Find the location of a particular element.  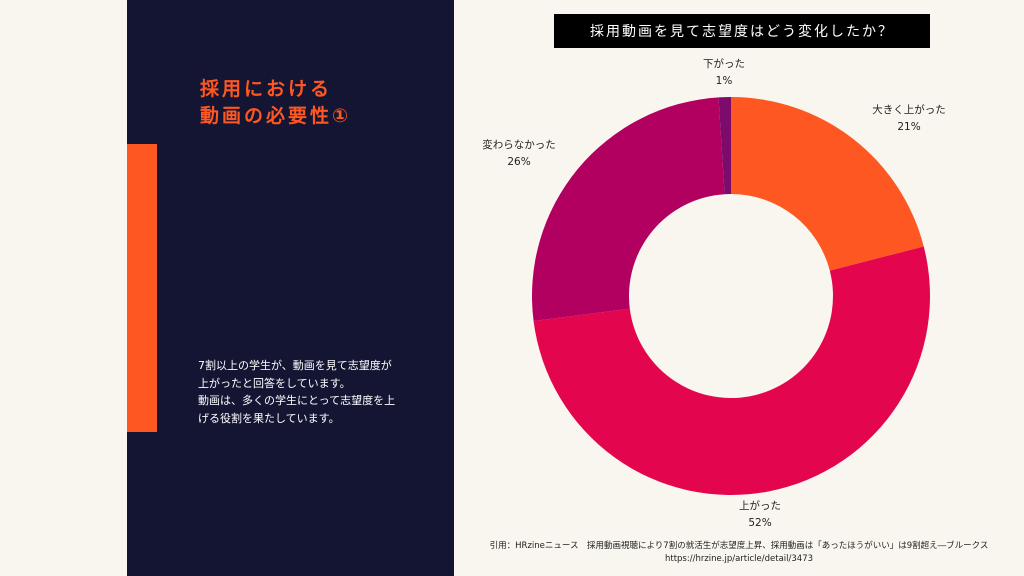

slice-value-1: 52% is located at coordinates (759, 523).